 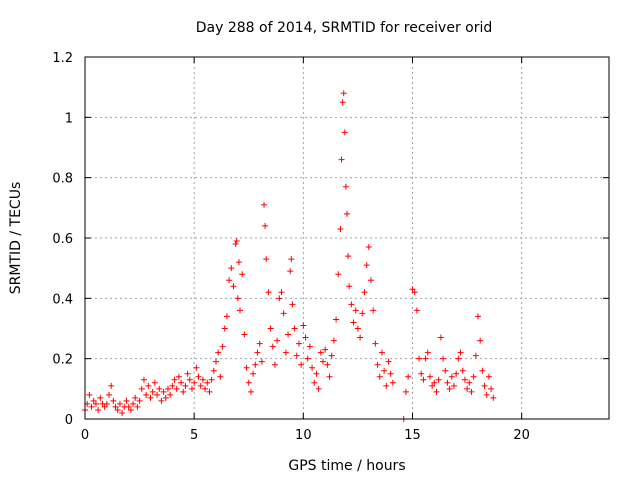 I want to click on x-tick-label: 10, so click(x=303, y=435).